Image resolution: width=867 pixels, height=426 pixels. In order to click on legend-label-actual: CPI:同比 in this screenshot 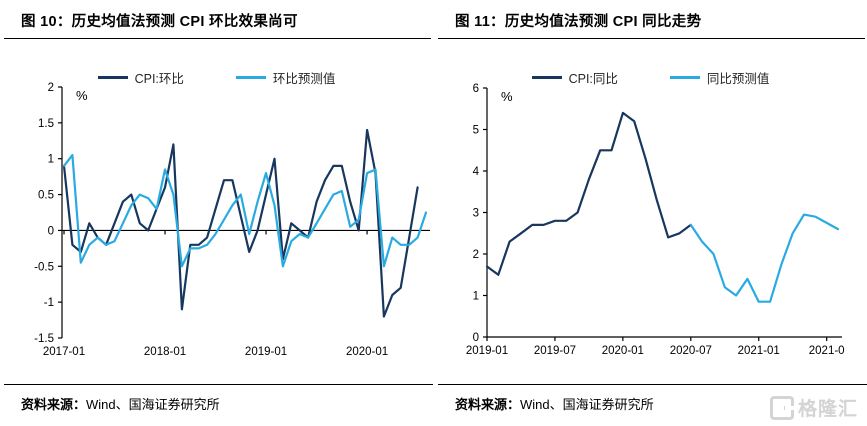, I will do `click(593, 79)`.